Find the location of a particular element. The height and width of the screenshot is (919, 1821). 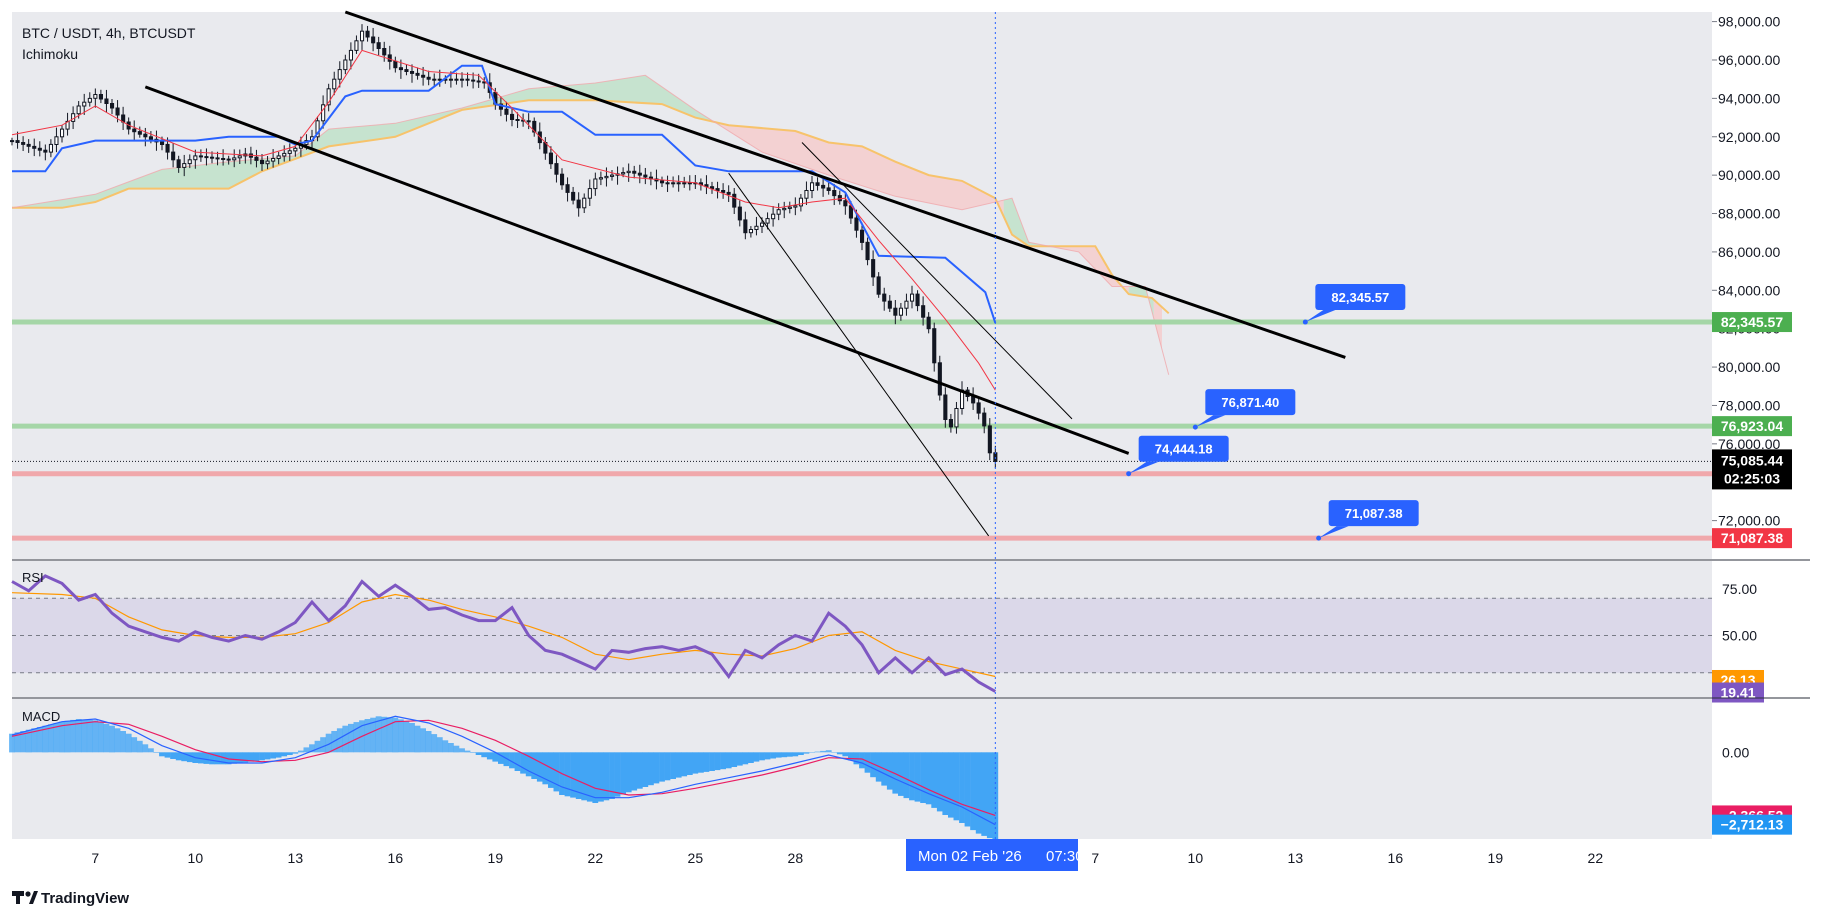

last-price-badge: 75,085.44 02:25:03 is located at coordinates (1752, 469).